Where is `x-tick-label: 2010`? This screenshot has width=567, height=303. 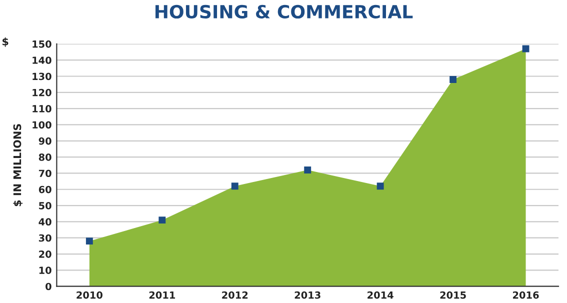
x-tick-label: 2010 is located at coordinates (89, 295).